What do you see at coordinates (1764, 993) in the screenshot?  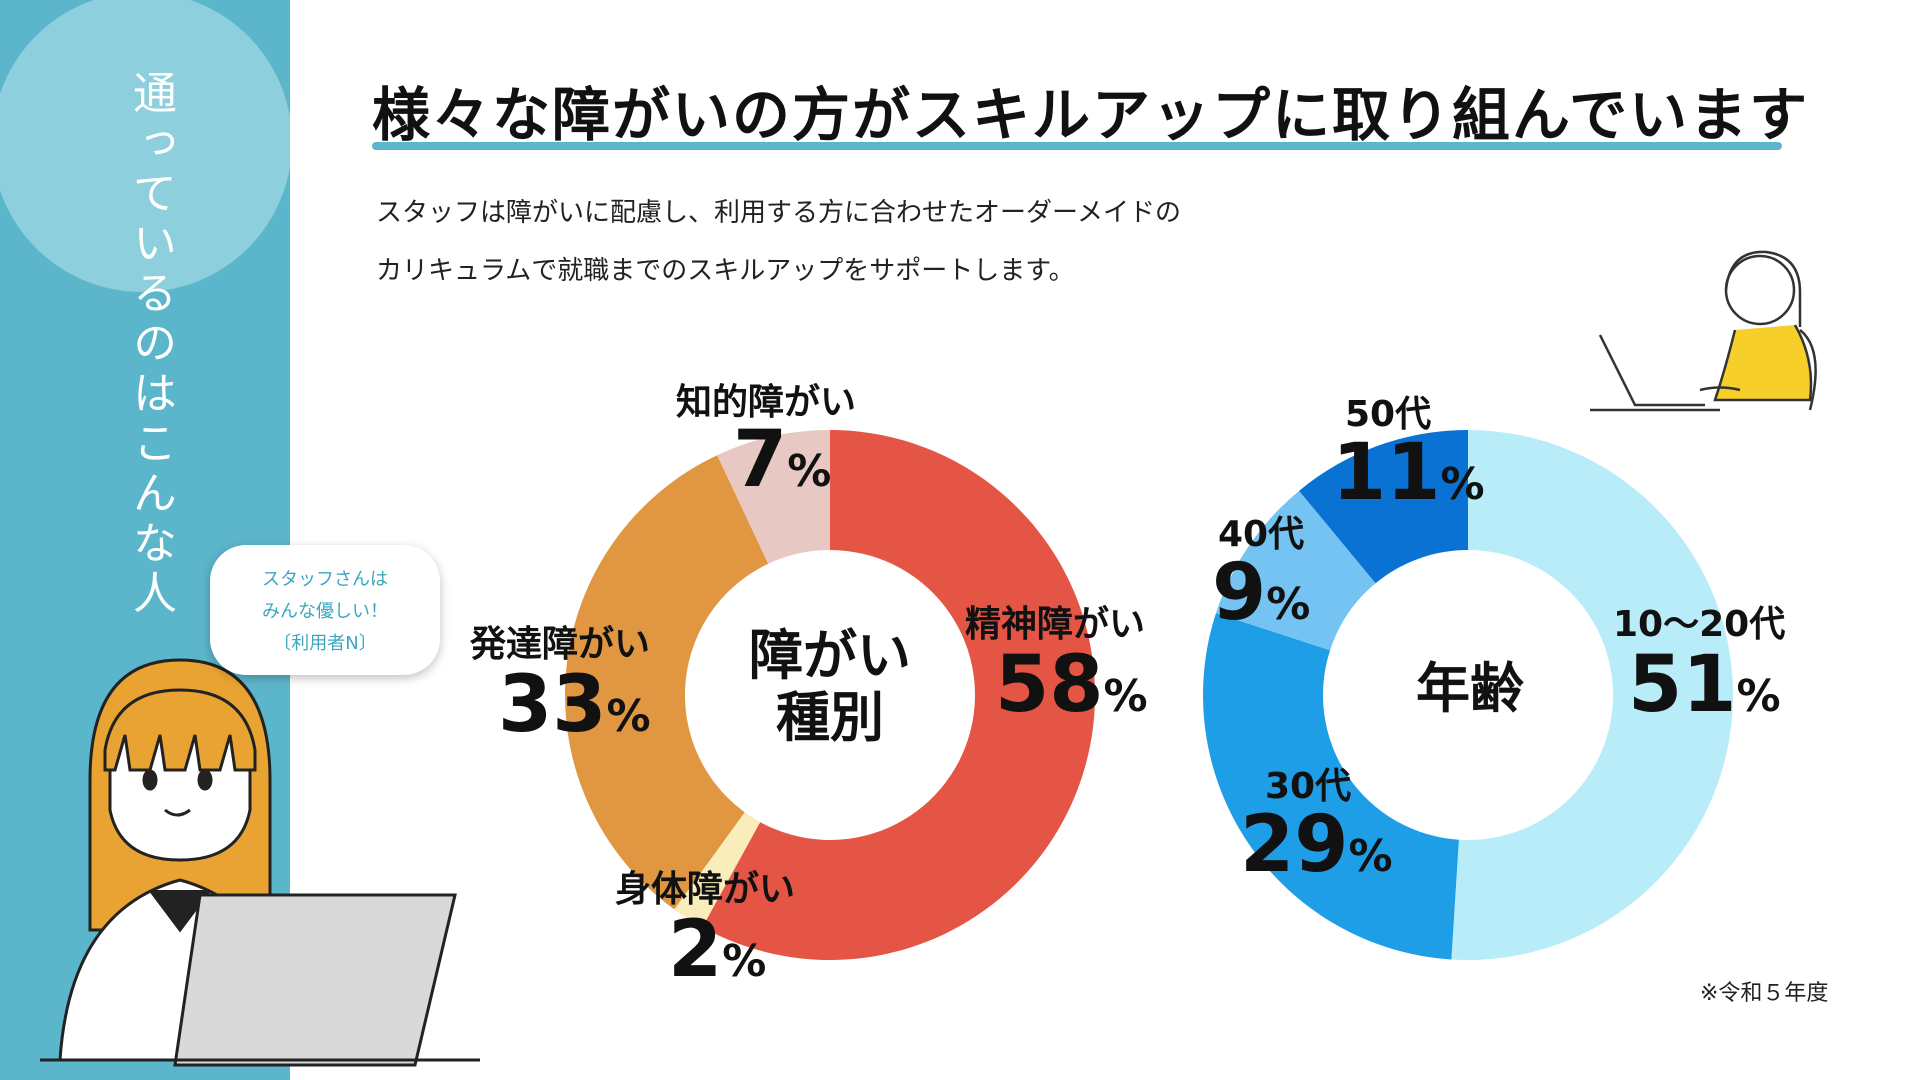 I see `footnote: ※令和５年度` at bounding box center [1764, 993].